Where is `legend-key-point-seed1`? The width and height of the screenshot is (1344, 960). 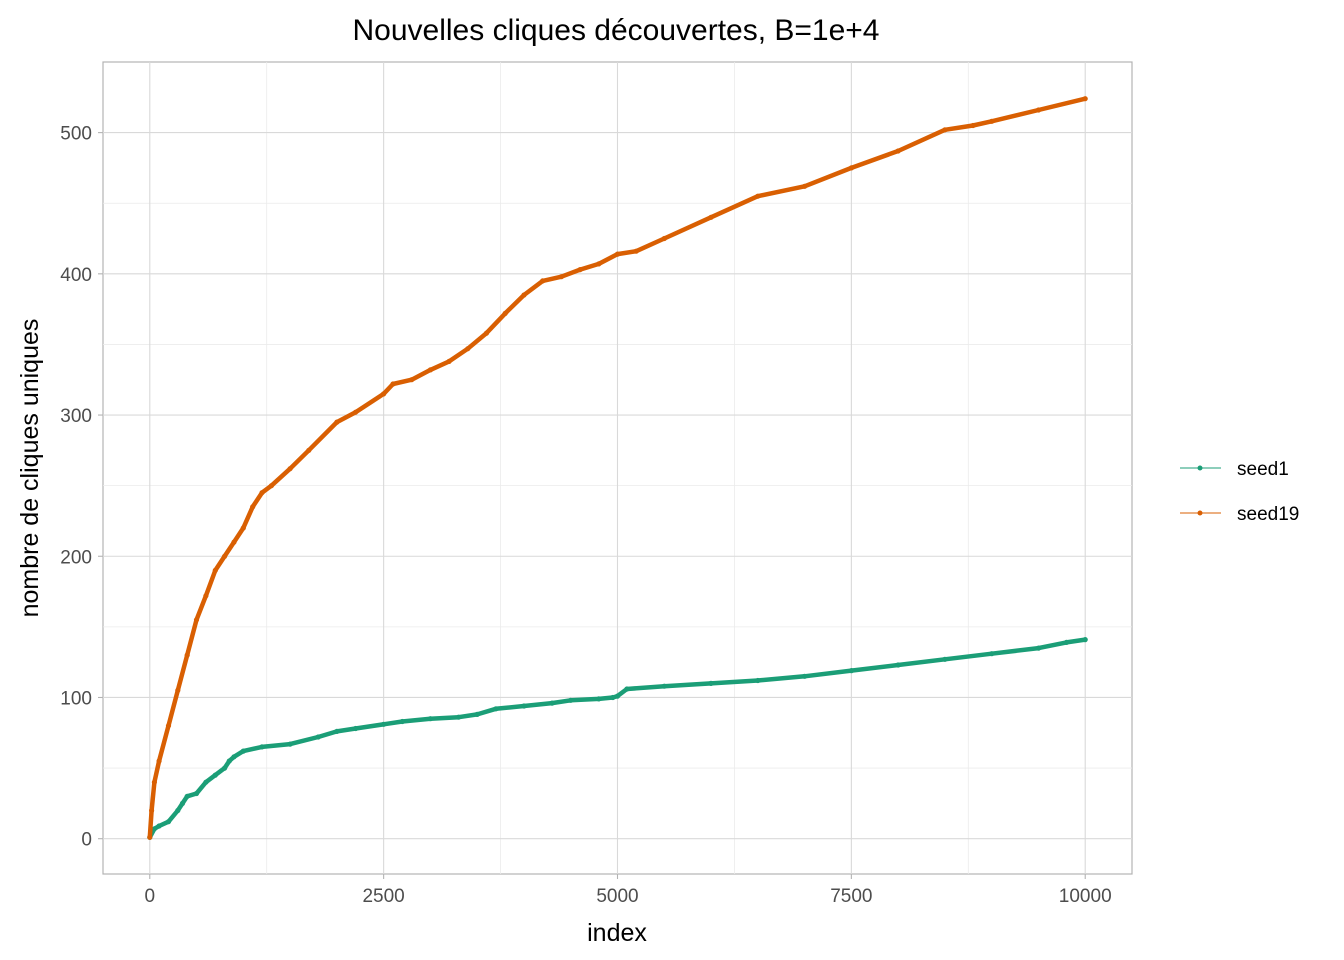 legend-key-point-seed1 is located at coordinates (1200, 468).